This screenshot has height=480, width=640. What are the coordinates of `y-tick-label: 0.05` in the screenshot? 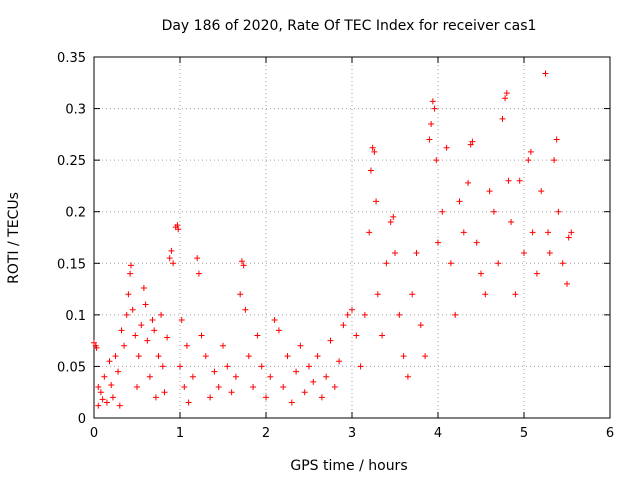 It's located at (71, 367).